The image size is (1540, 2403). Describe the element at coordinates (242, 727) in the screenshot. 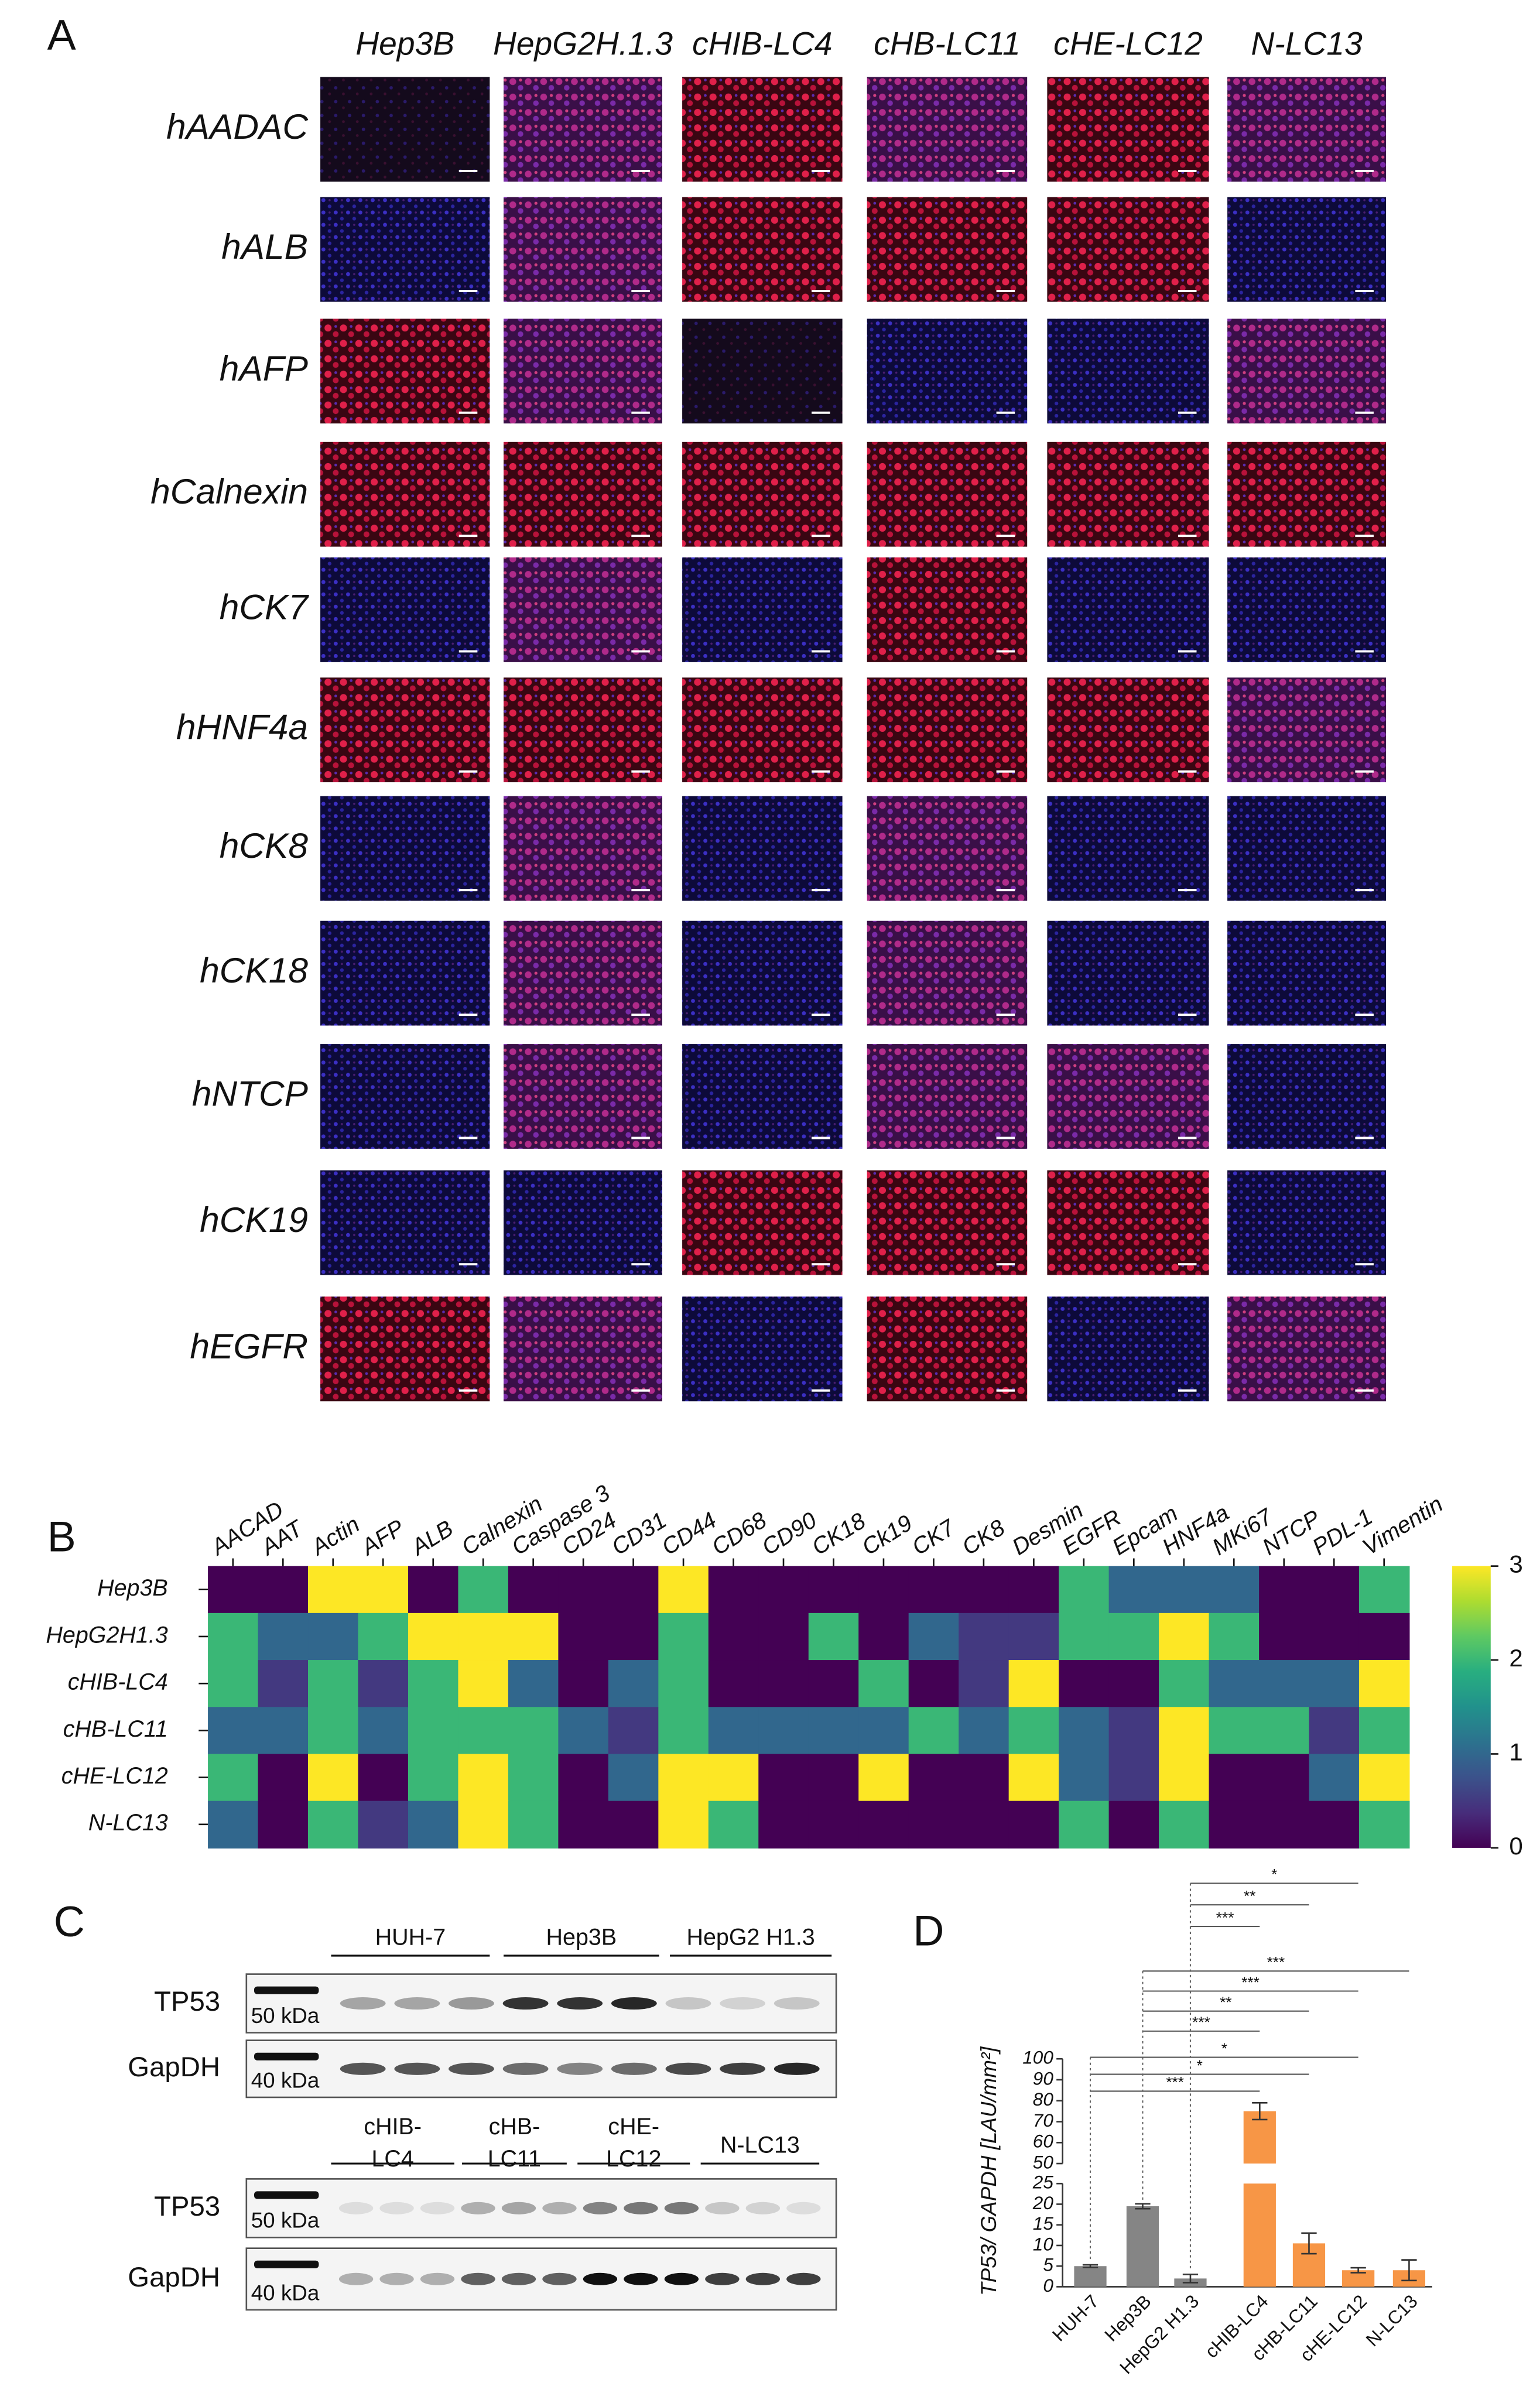

I see `row-label: hHNF4a` at that location.